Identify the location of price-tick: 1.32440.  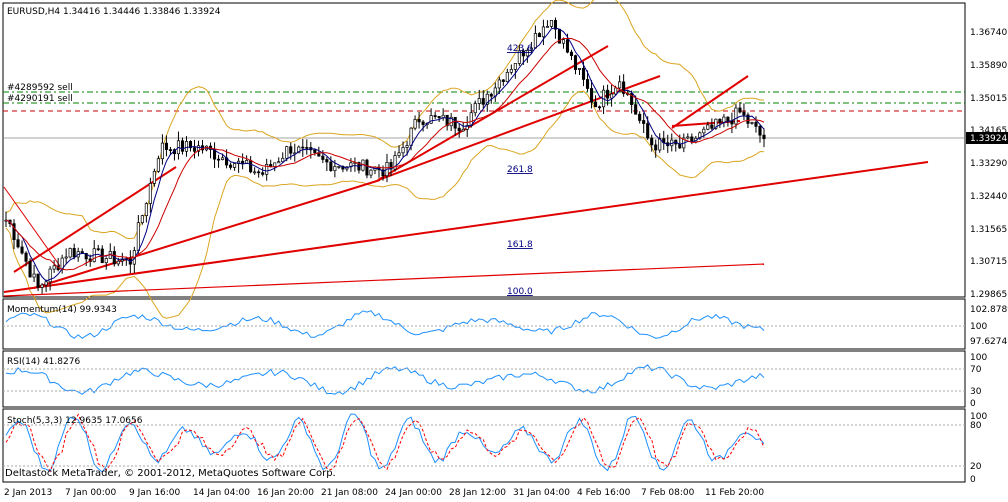
(988, 197).